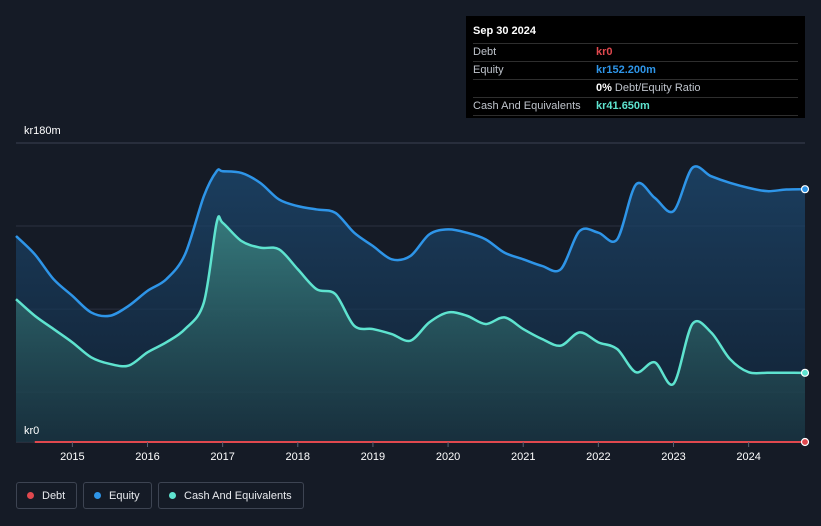 The width and height of the screenshot is (821, 526). I want to click on tooltip-ratio-label: Debt/Equity Ratio, so click(657, 88).